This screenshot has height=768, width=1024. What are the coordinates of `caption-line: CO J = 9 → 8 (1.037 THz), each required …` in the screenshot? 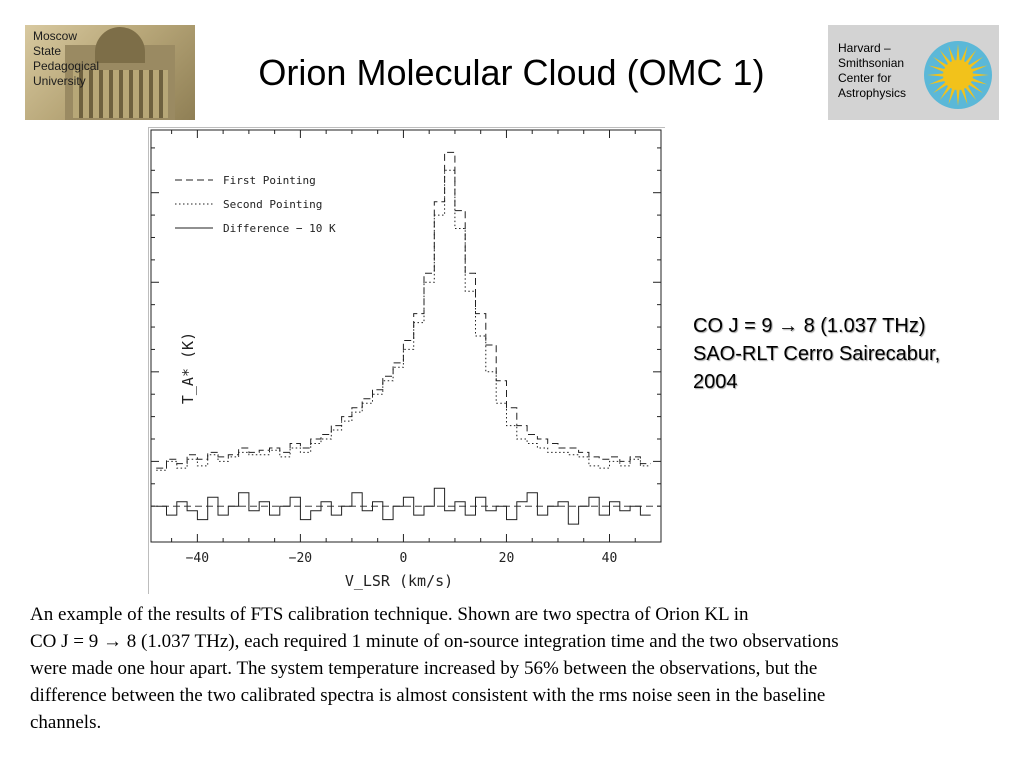 It's located at (434, 641).